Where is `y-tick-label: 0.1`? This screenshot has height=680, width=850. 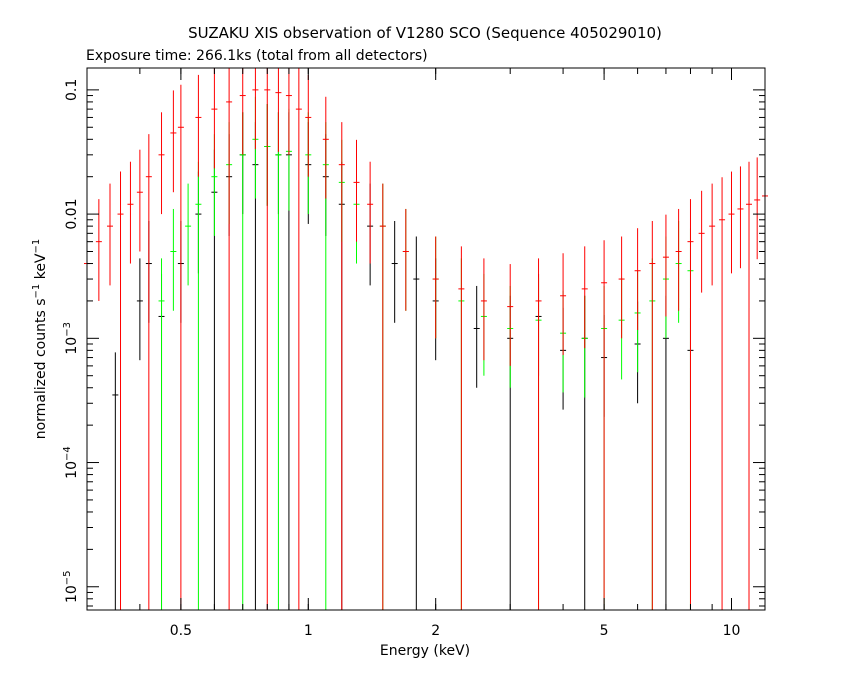
y-tick-label: 0.1 is located at coordinates (72, 90).